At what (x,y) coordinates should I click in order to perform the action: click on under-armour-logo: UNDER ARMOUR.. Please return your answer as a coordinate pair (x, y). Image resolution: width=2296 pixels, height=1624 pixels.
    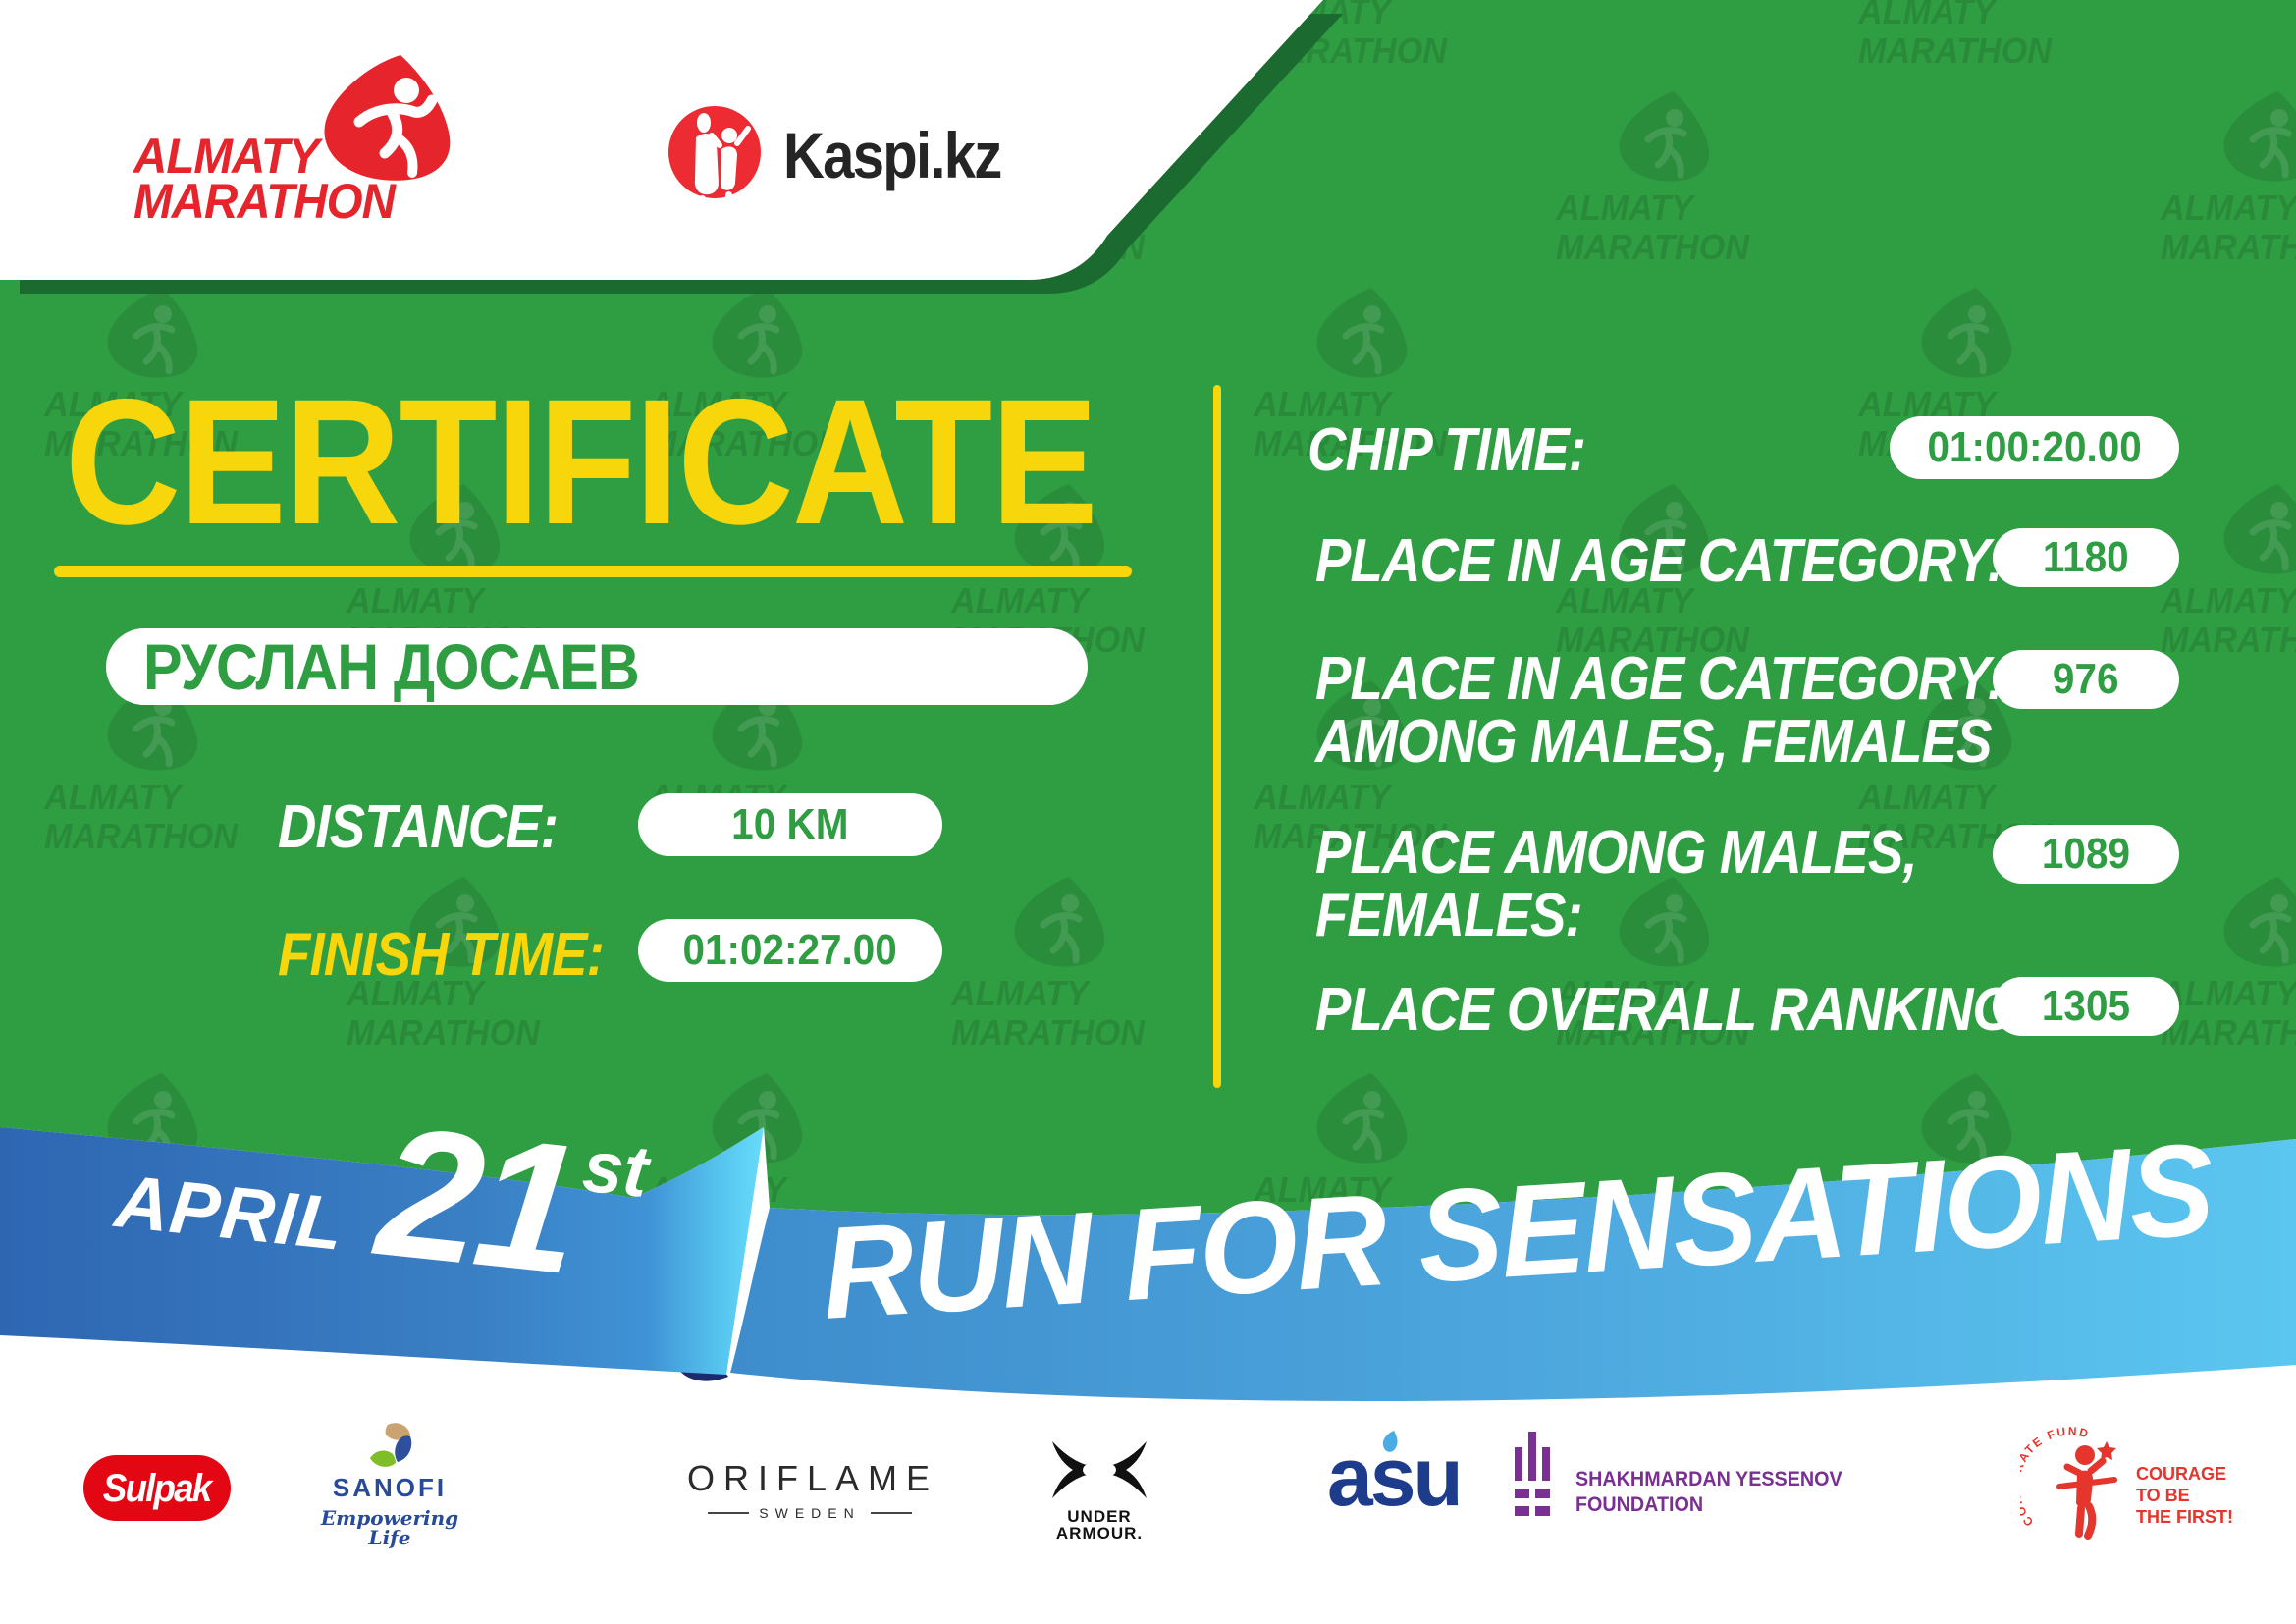
    Looking at the image, I should click on (1099, 1490).